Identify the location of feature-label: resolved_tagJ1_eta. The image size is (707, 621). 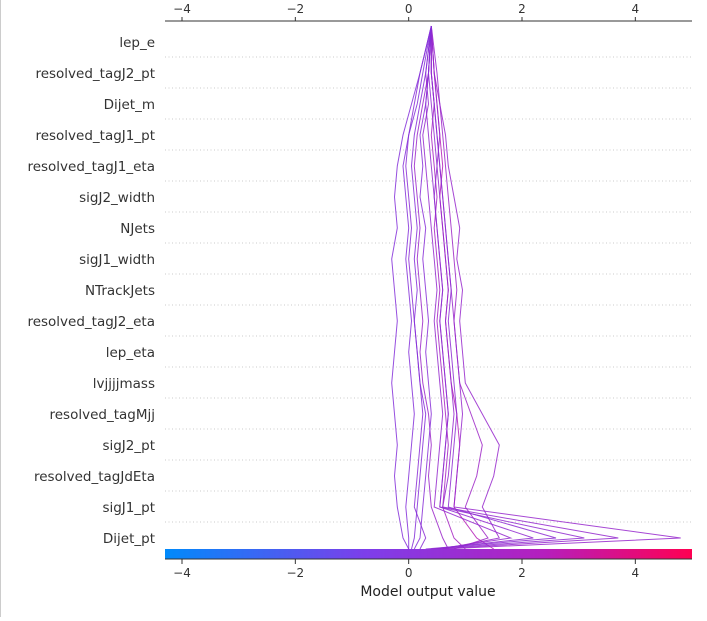
(91, 167).